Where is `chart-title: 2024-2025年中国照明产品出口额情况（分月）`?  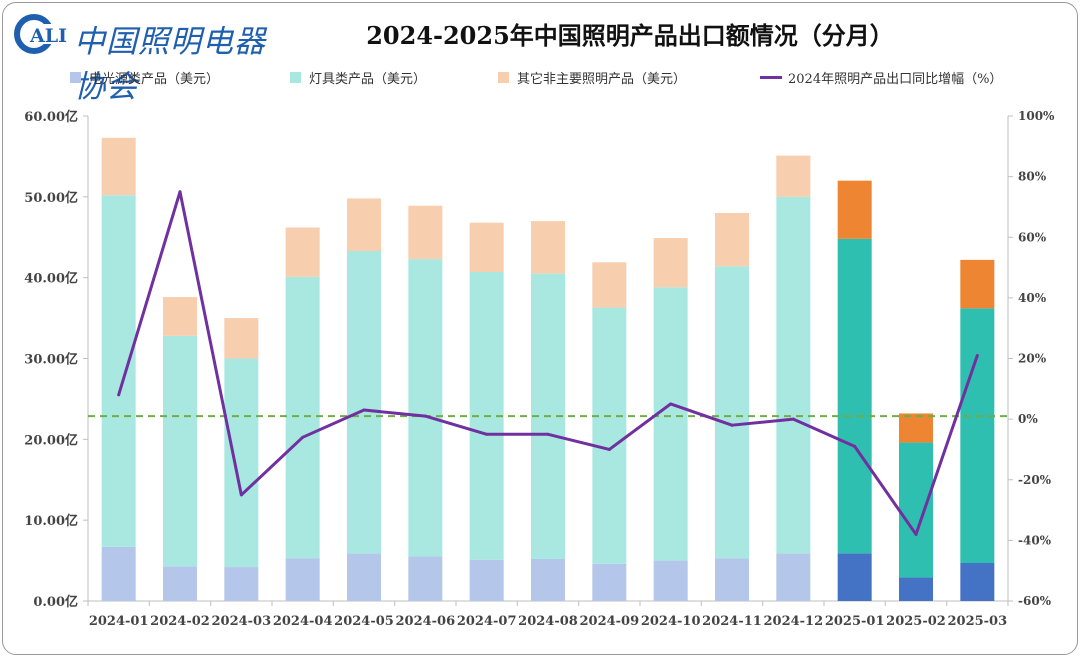
chart-title: 2024-2025年中国照明产品出口额情况（分月） is located at coordinates (630, 35).